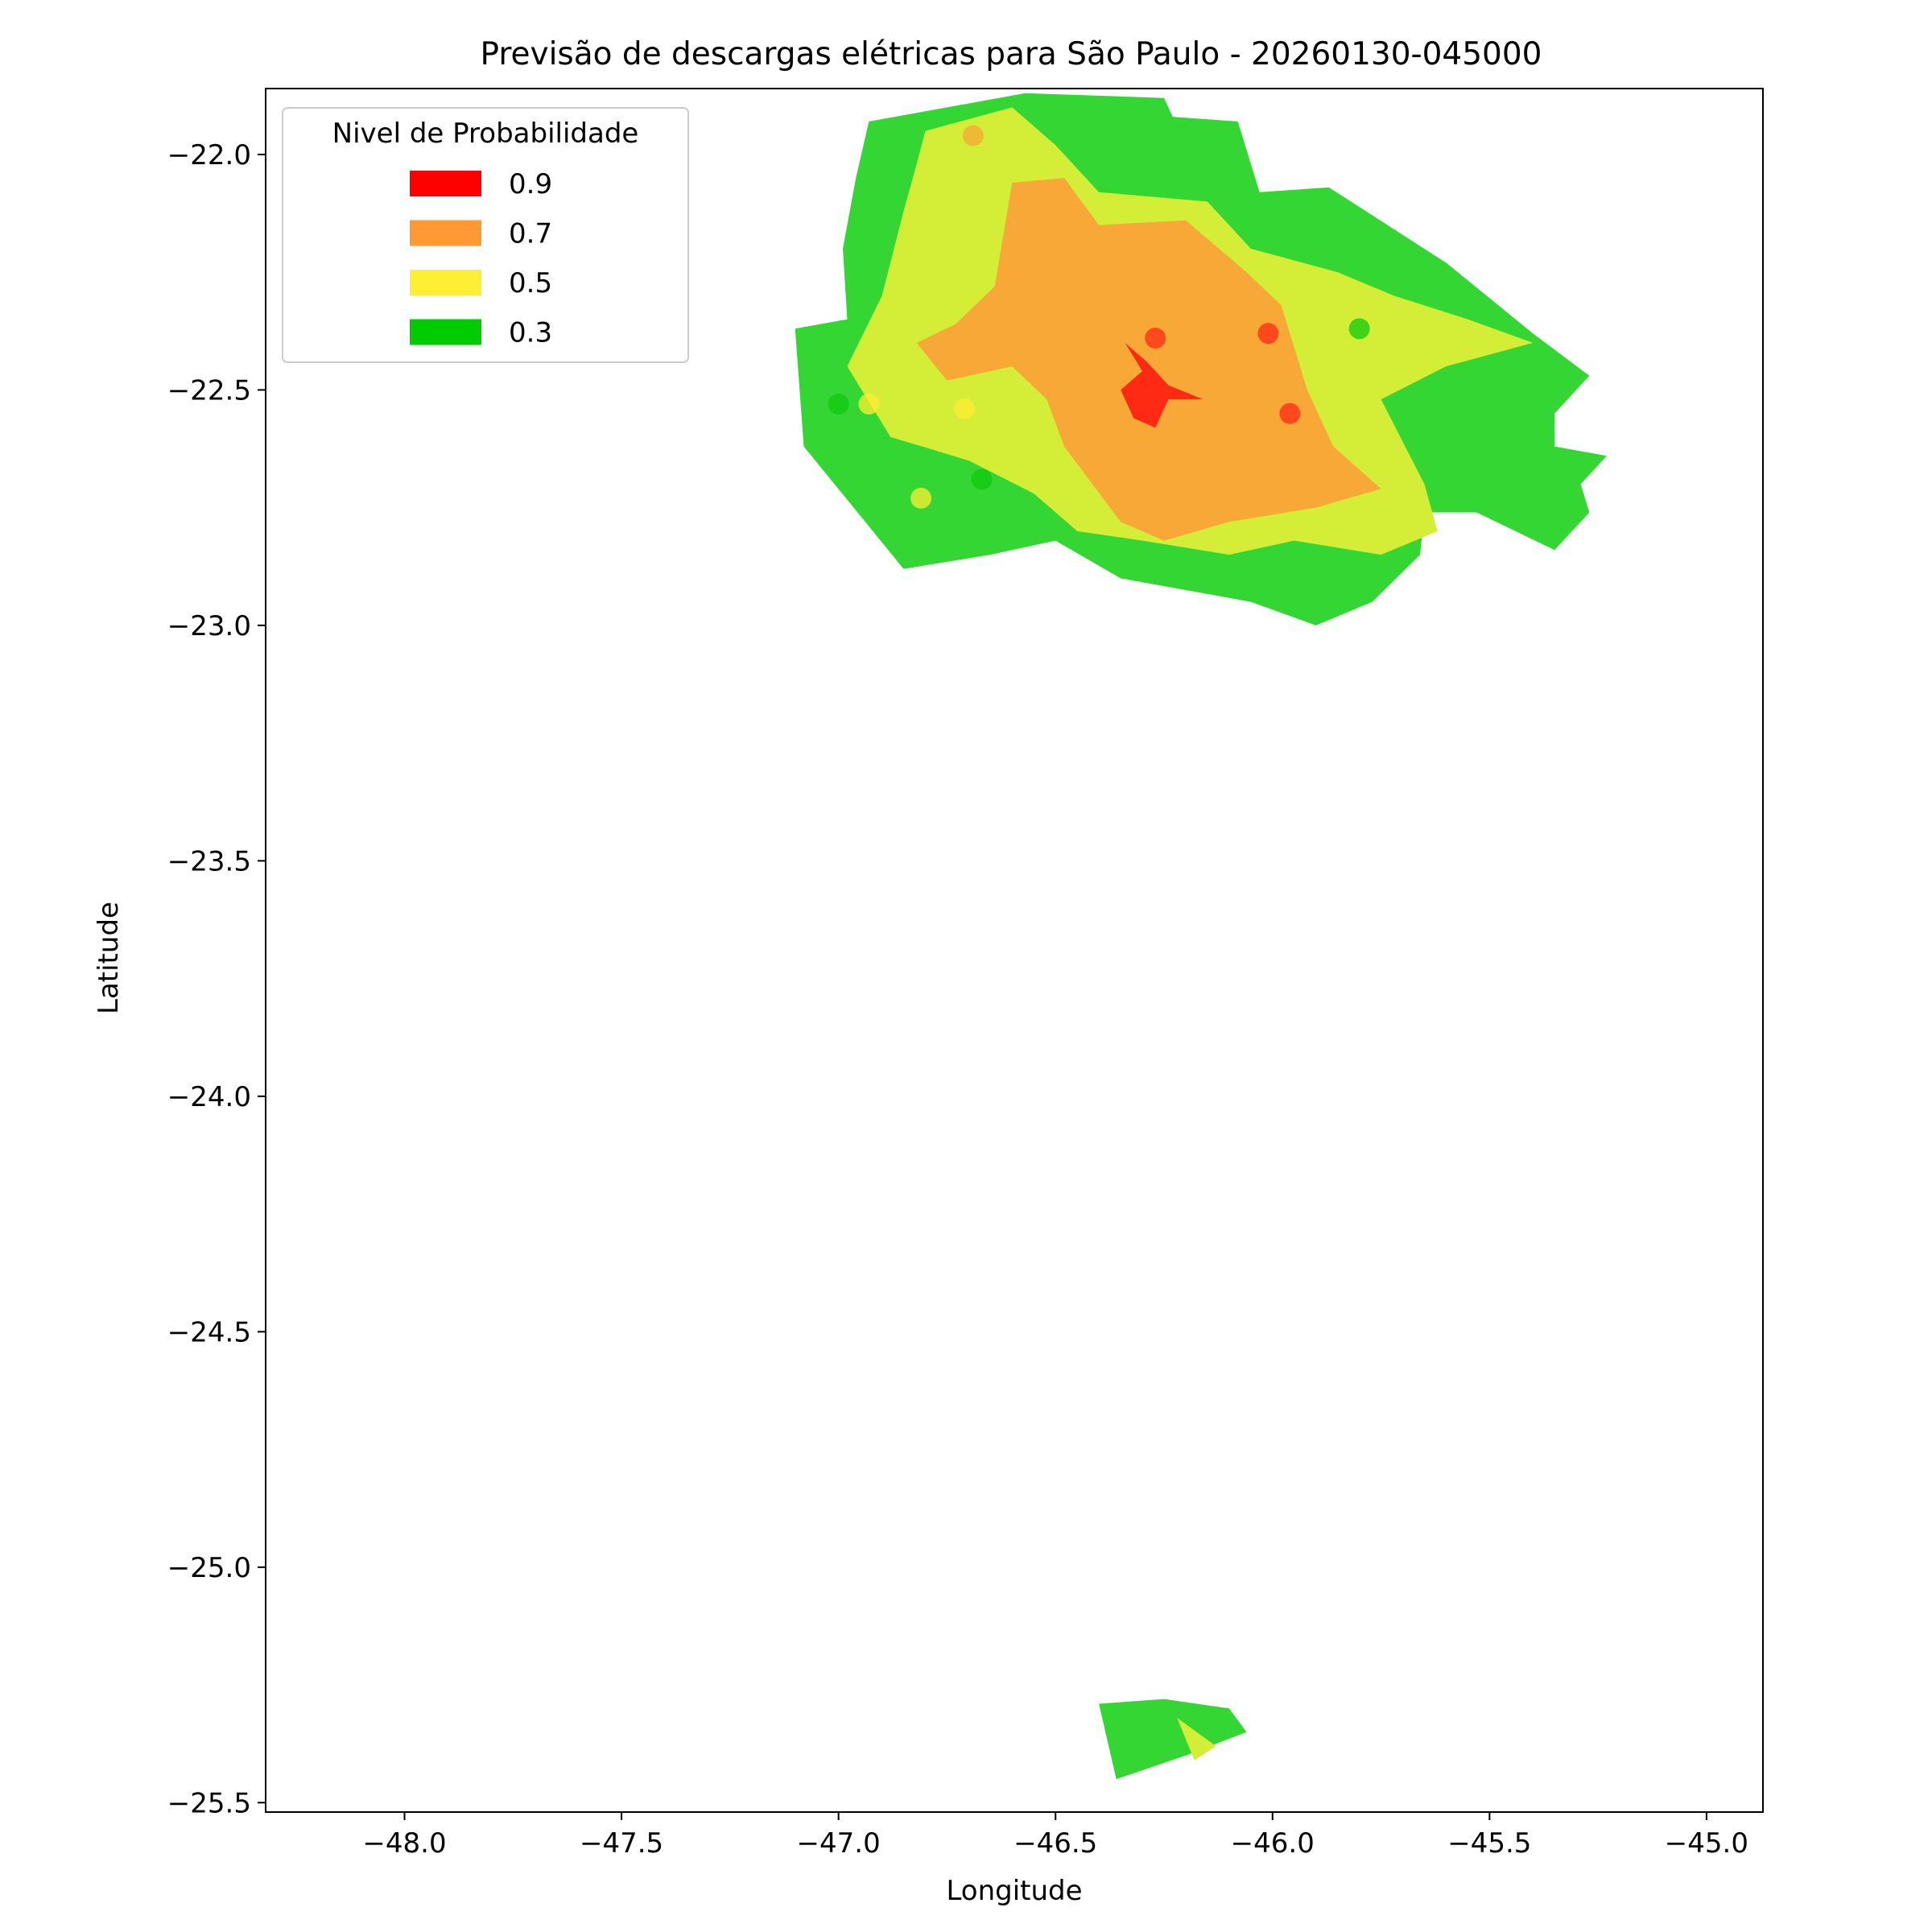 This screenshot has height=1932, width=1932. What do you see at coordinates (839, 1844) in the screenshot?
I see `x-tick-label-2: −47.0` at bounding box center [839, 1844].